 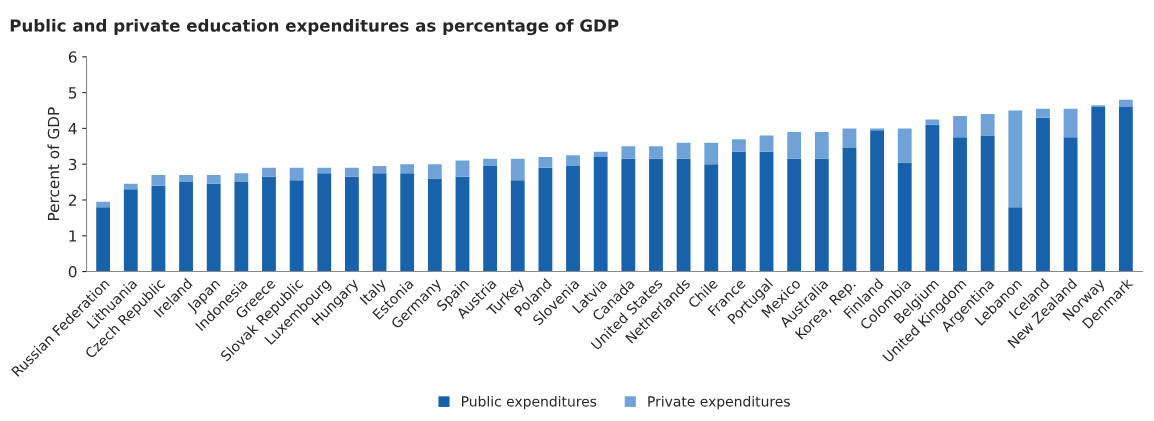 What do you see at coordinates (72, 164) in the screenshot?
I see `y-tick-label: 3` at bounding box center [72, 164].